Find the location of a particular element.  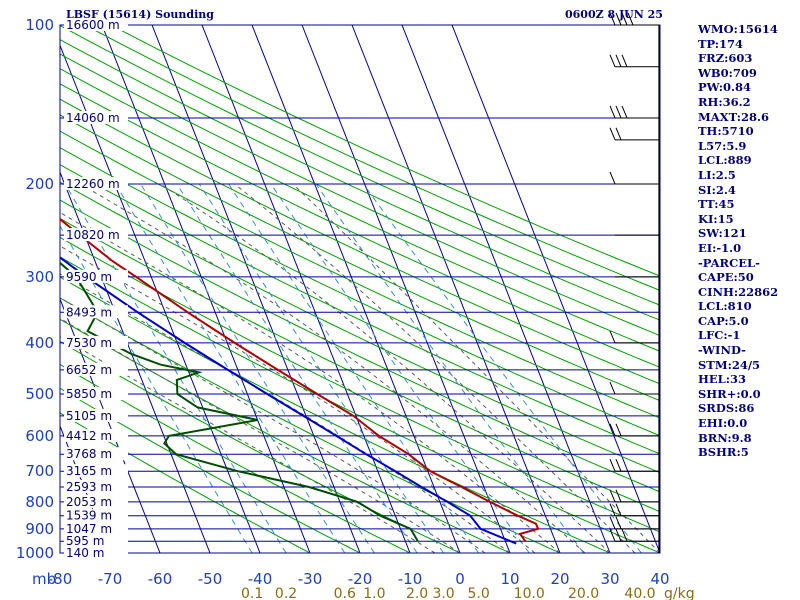

mixing-ratio-label: 40.0 is located at coordinates (639, 593).